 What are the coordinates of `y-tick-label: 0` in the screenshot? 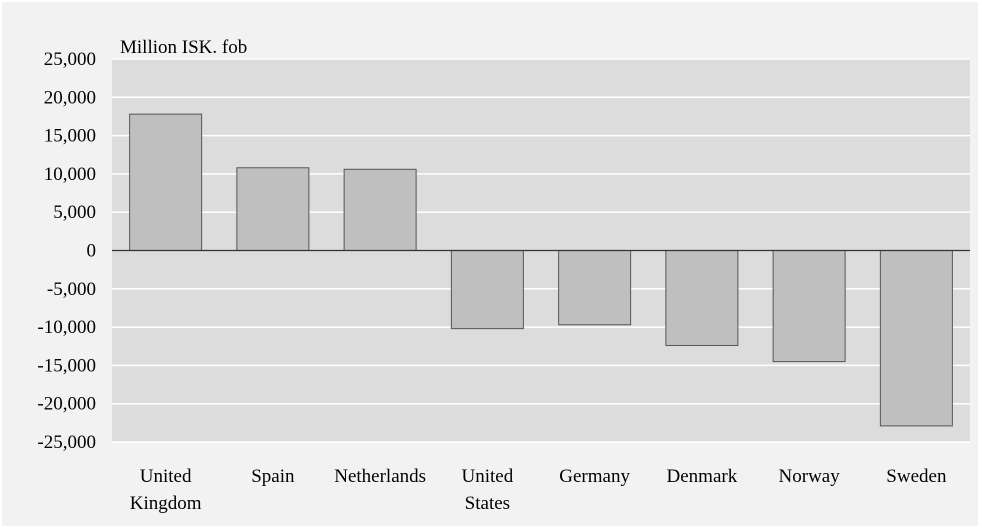 It's located at (92, 251).